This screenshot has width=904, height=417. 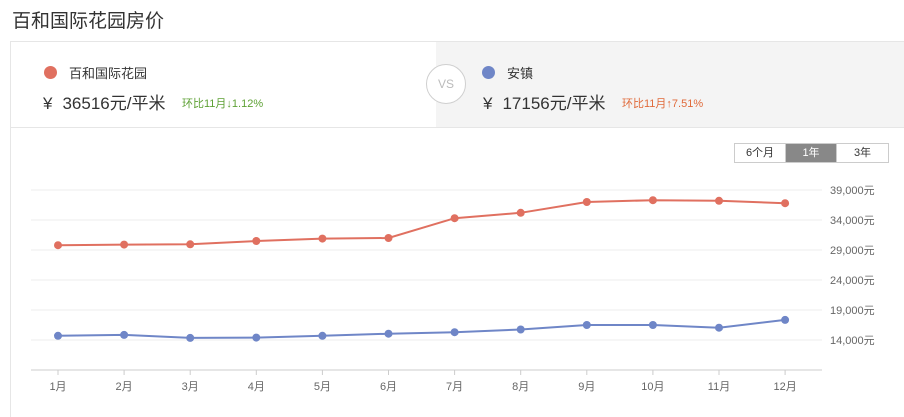 I want to click on x-tick-label: 3月, so click(x=190, y=387).